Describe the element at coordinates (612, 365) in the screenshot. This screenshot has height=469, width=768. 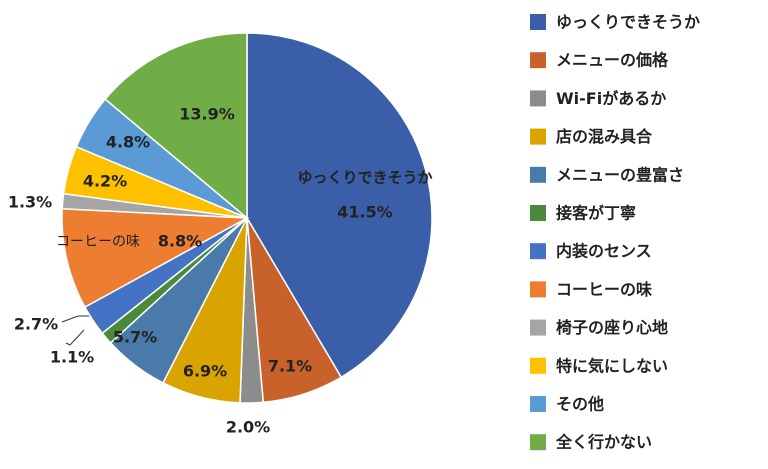
I see `legend-label: 特に気にしない` at that location.